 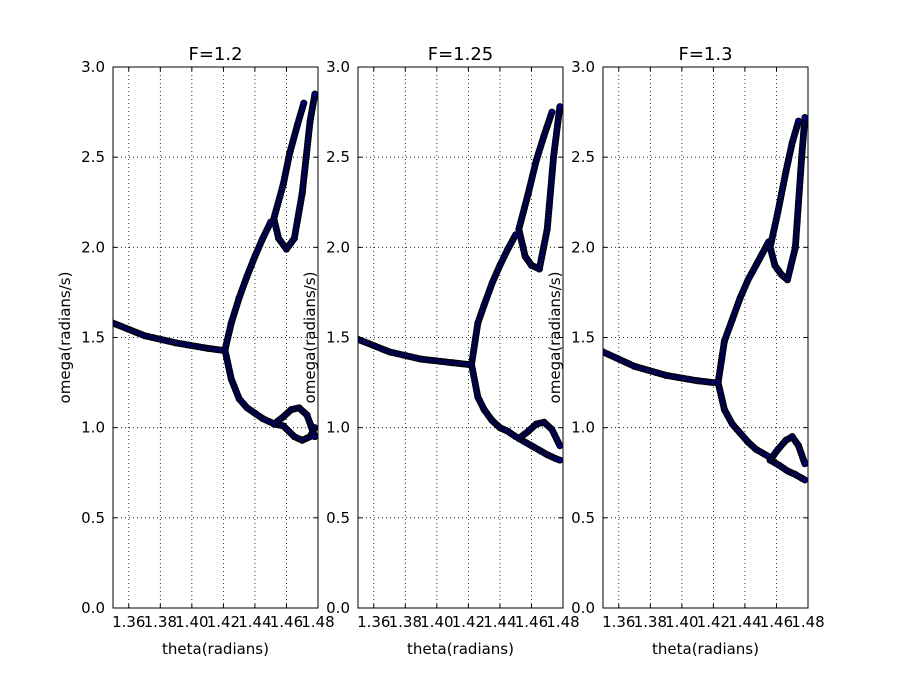 I want to click on subplot-title: F=1.3, so click(x=705, y=54).